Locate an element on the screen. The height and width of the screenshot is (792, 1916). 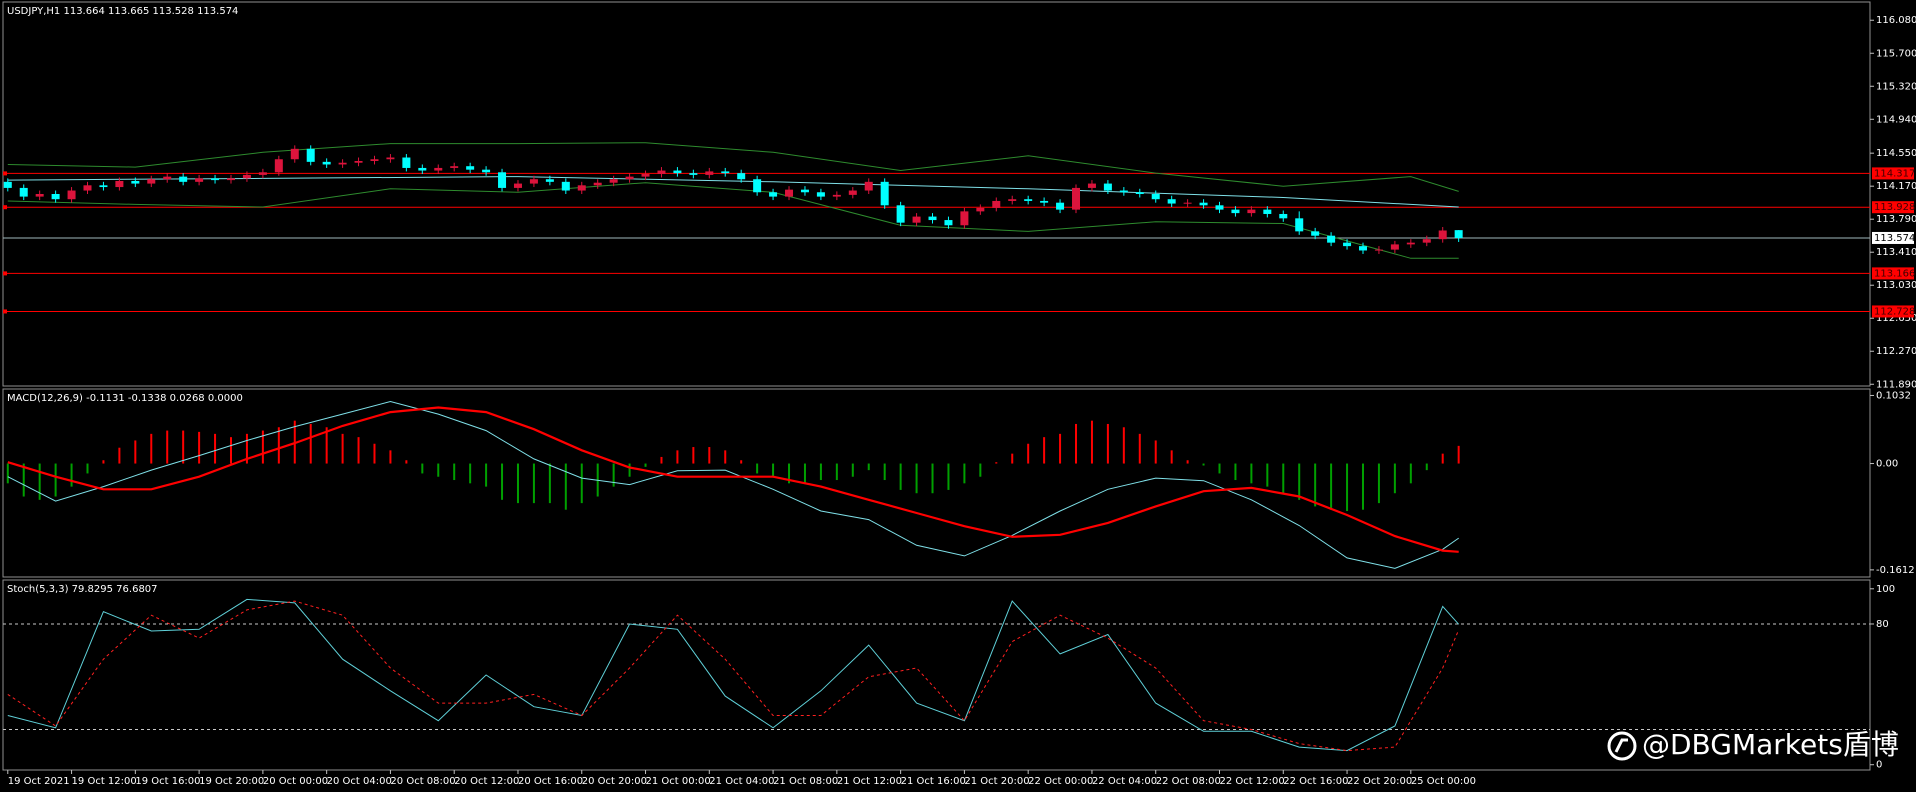
last-price-box is located at coordinates (1893, 237).